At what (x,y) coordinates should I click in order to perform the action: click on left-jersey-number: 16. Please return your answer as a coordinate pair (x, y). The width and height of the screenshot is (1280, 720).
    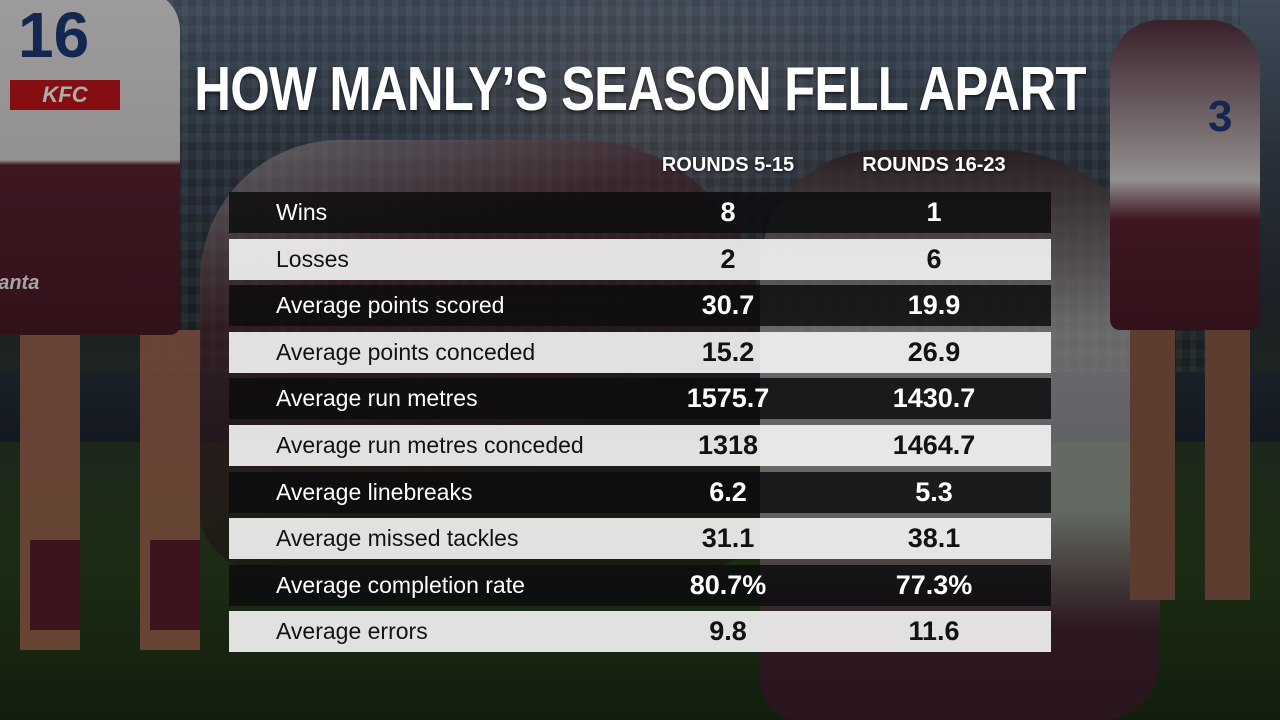
    Looking at the image, I should click on (54, 35).